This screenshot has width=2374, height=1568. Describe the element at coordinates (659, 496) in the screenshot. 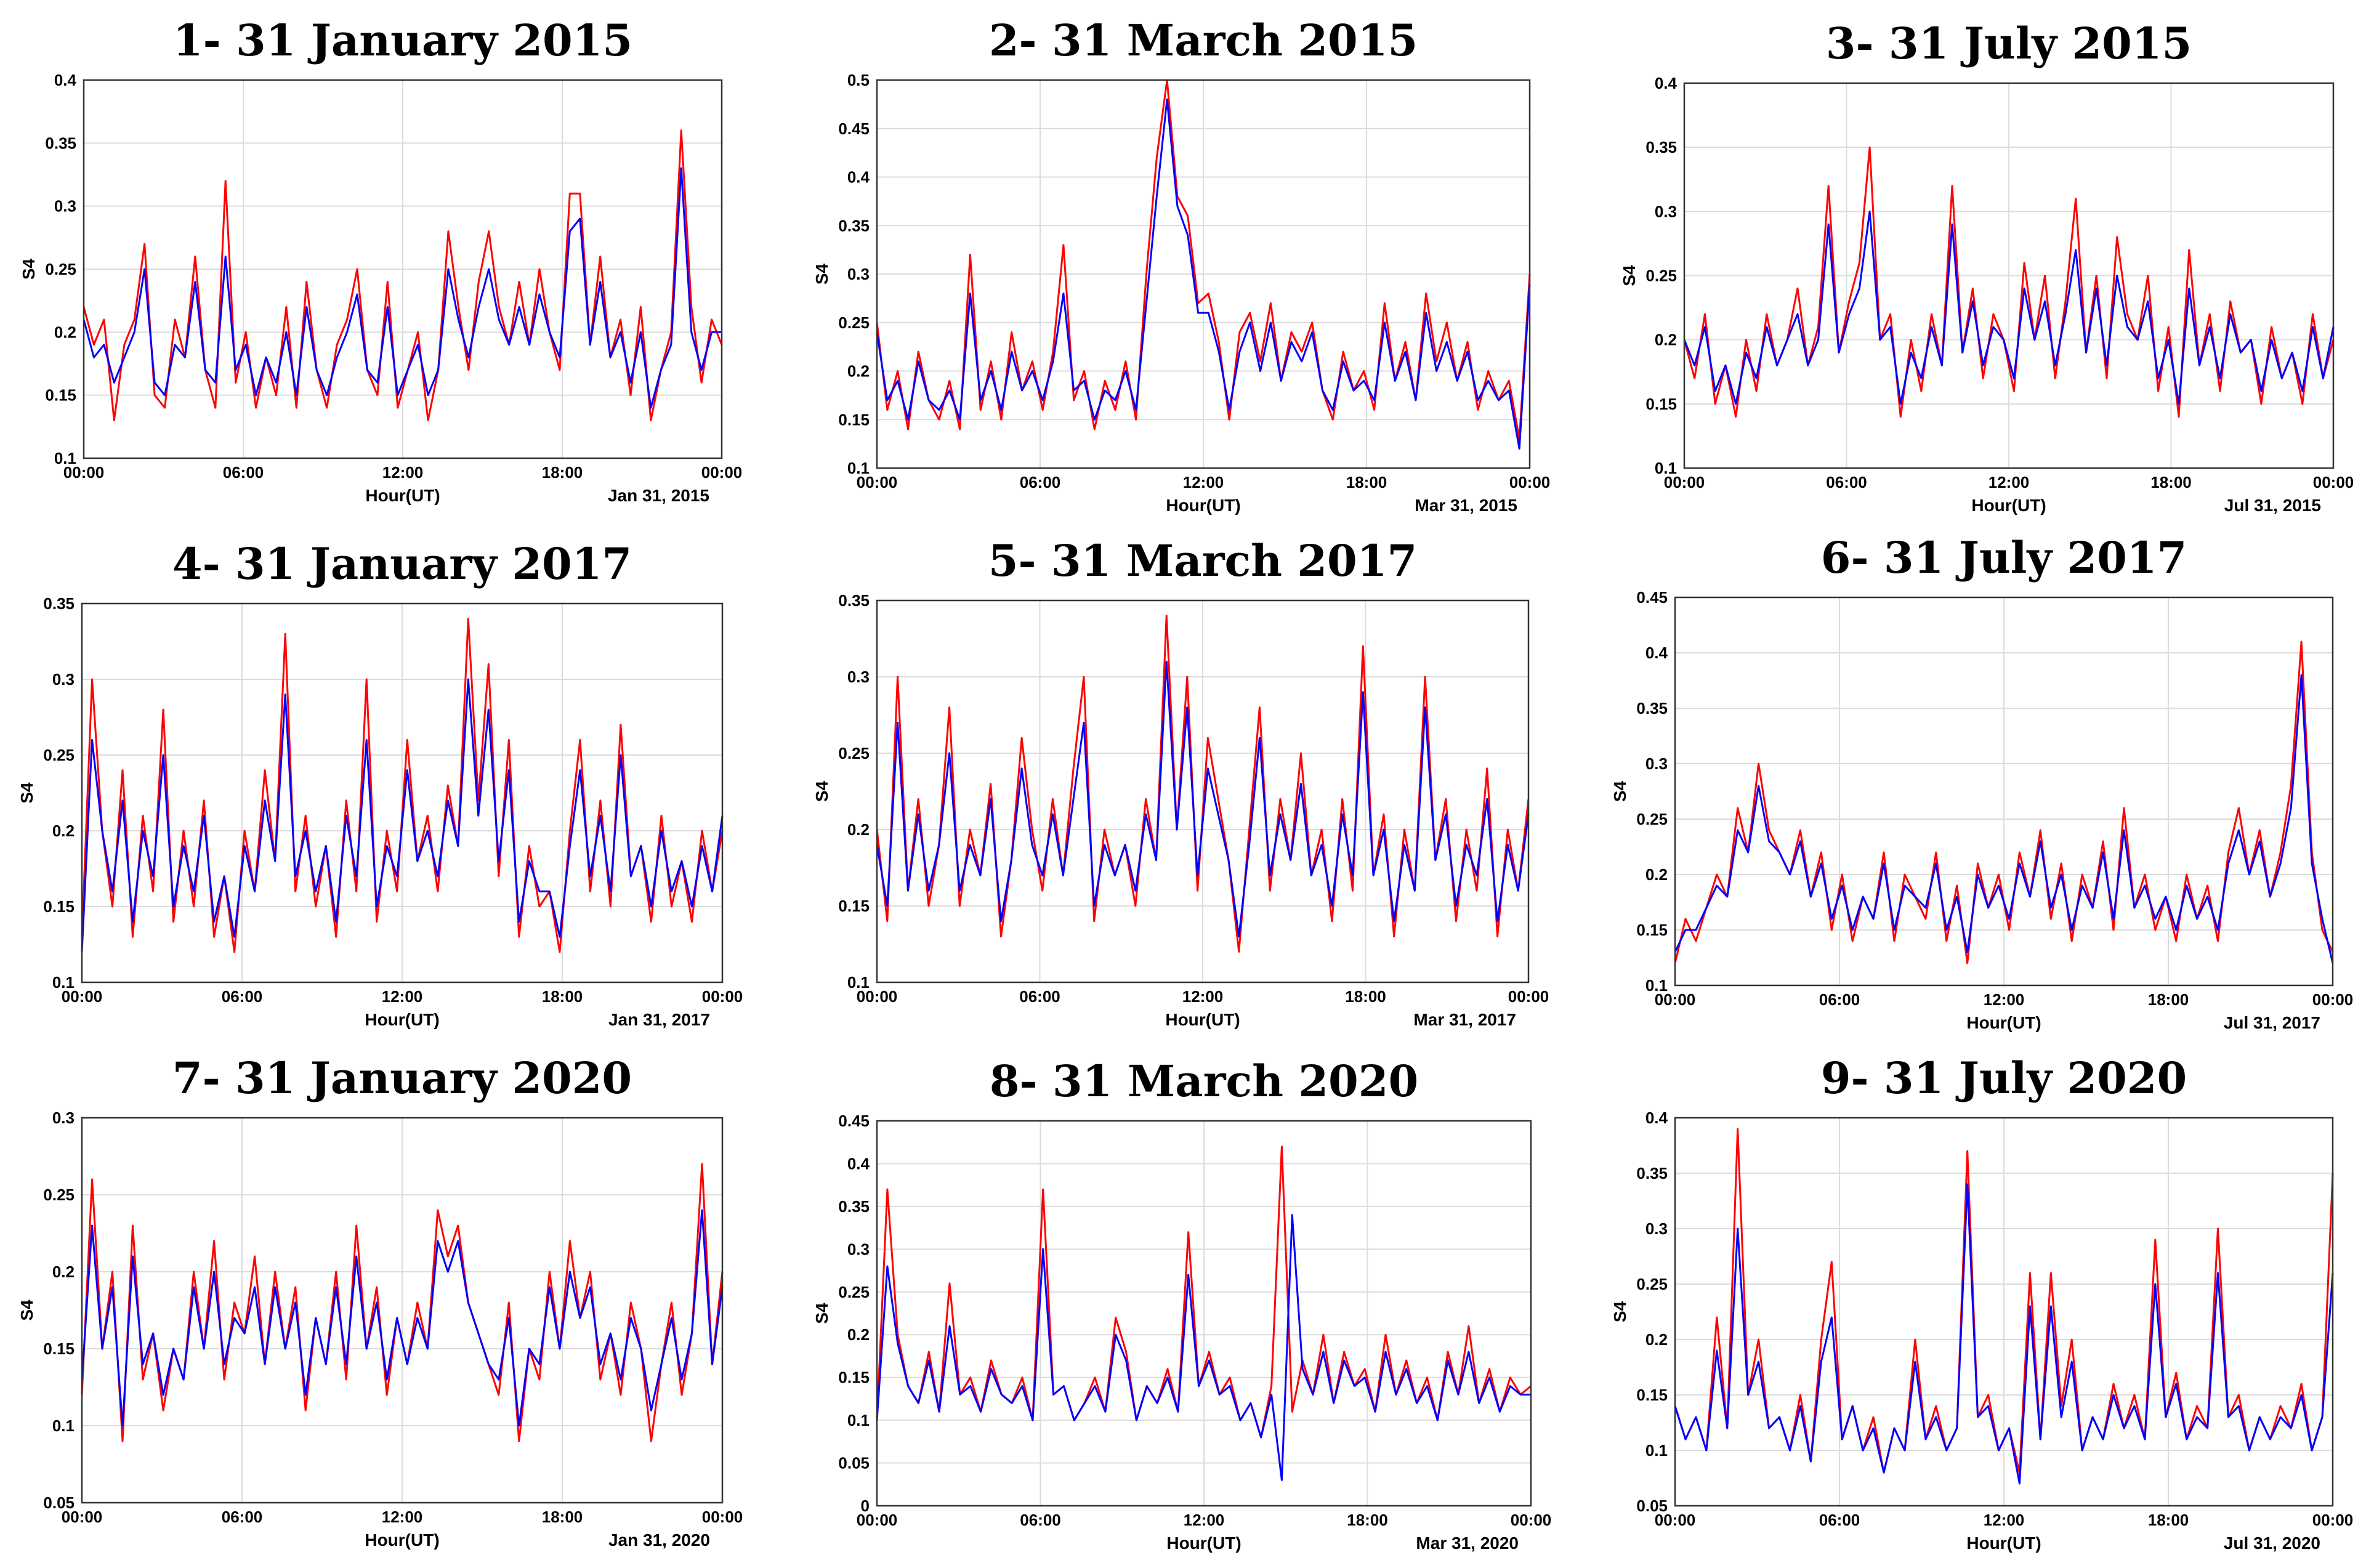

I see `date-label: Jan 31, 2015` at that location.